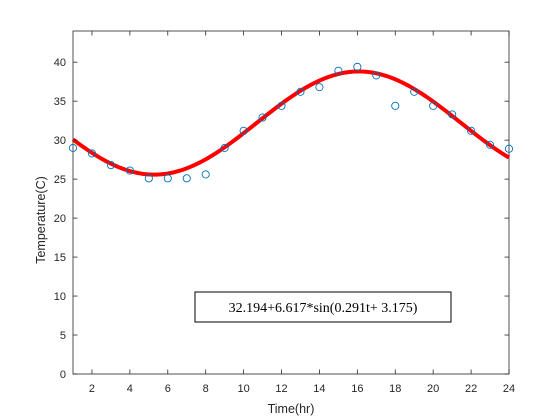  Describe the element at coordinates (60, 63) in the screenshot. I see `y-tick-label: 40` at that location.